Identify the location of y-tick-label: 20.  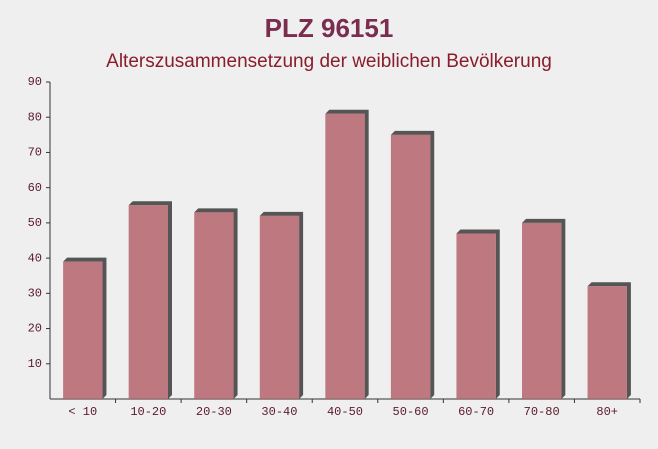
(35, 329).